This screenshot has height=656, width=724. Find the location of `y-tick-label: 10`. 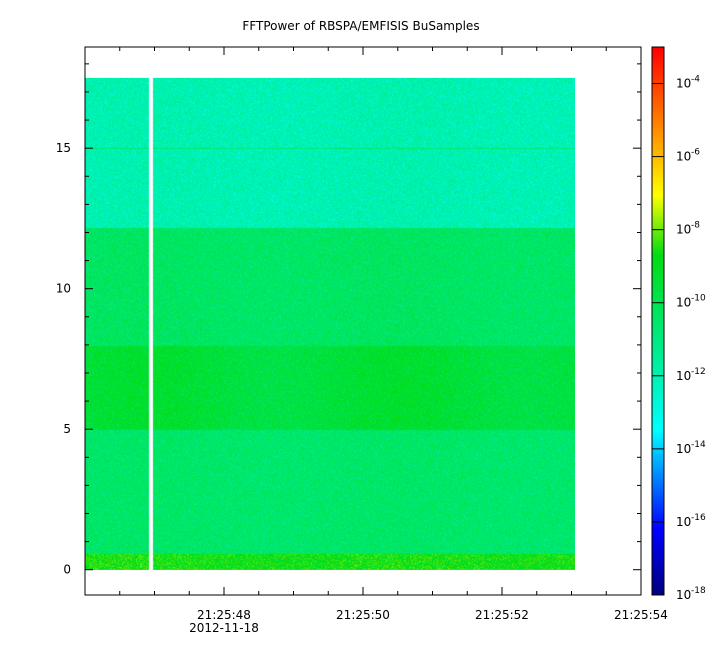

y-tick-label: 10 is located at coordinates (63, 289).